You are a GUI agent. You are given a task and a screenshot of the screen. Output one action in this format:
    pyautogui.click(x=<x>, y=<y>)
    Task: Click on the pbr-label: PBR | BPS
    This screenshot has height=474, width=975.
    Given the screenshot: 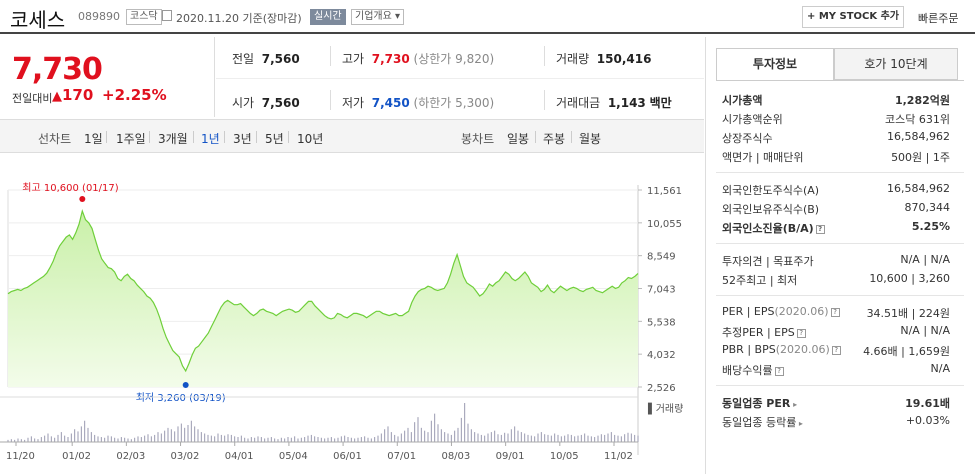 What is the action you would take?
    pyautogui.click(x=749, y=349)
    